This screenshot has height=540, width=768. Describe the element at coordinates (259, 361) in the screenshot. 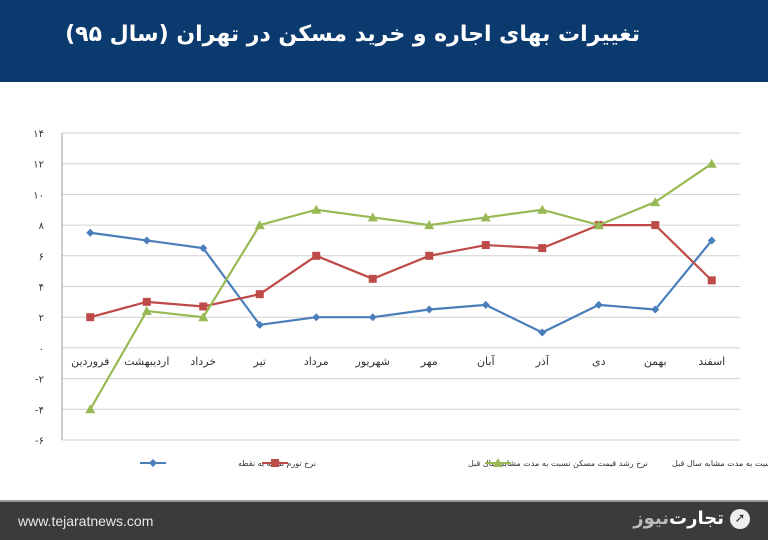

I see `x-tick-label: تیر` at that location.